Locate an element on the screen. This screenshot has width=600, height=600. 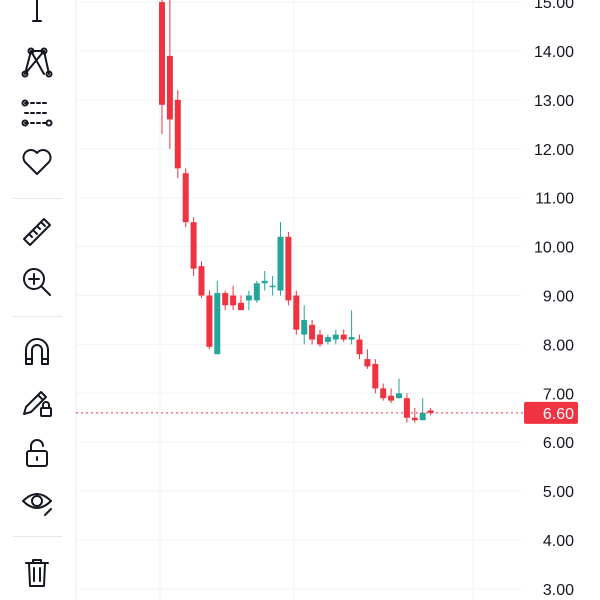
y-tick-label: 12.00 is located at coordinates (554, 150).